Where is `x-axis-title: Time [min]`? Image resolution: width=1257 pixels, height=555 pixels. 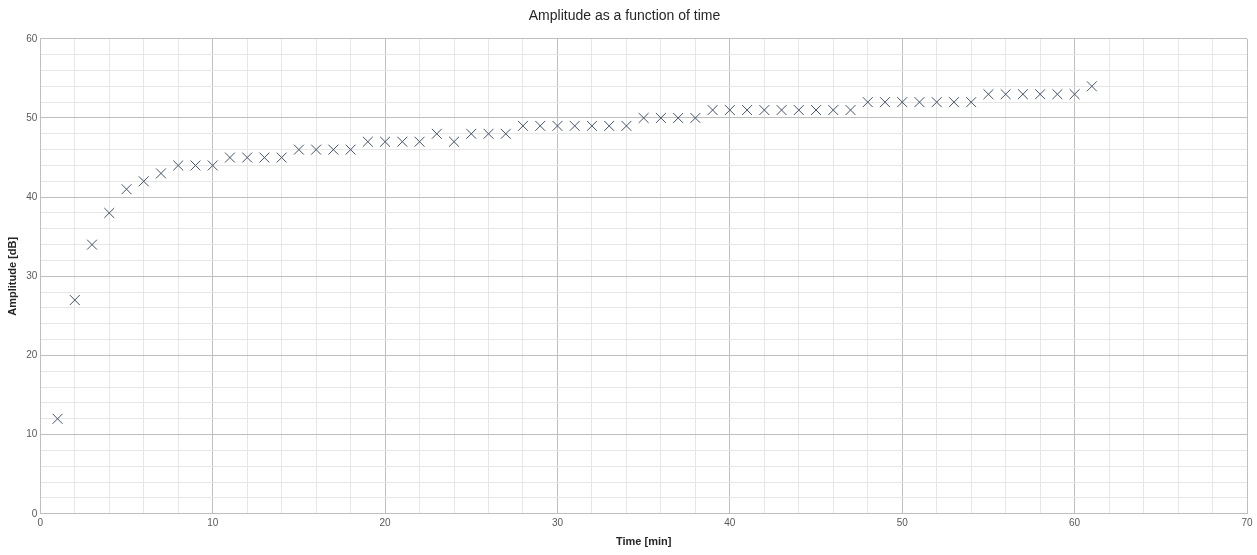
x-axis-title: Time [min] is located at coordinates (643, 541).